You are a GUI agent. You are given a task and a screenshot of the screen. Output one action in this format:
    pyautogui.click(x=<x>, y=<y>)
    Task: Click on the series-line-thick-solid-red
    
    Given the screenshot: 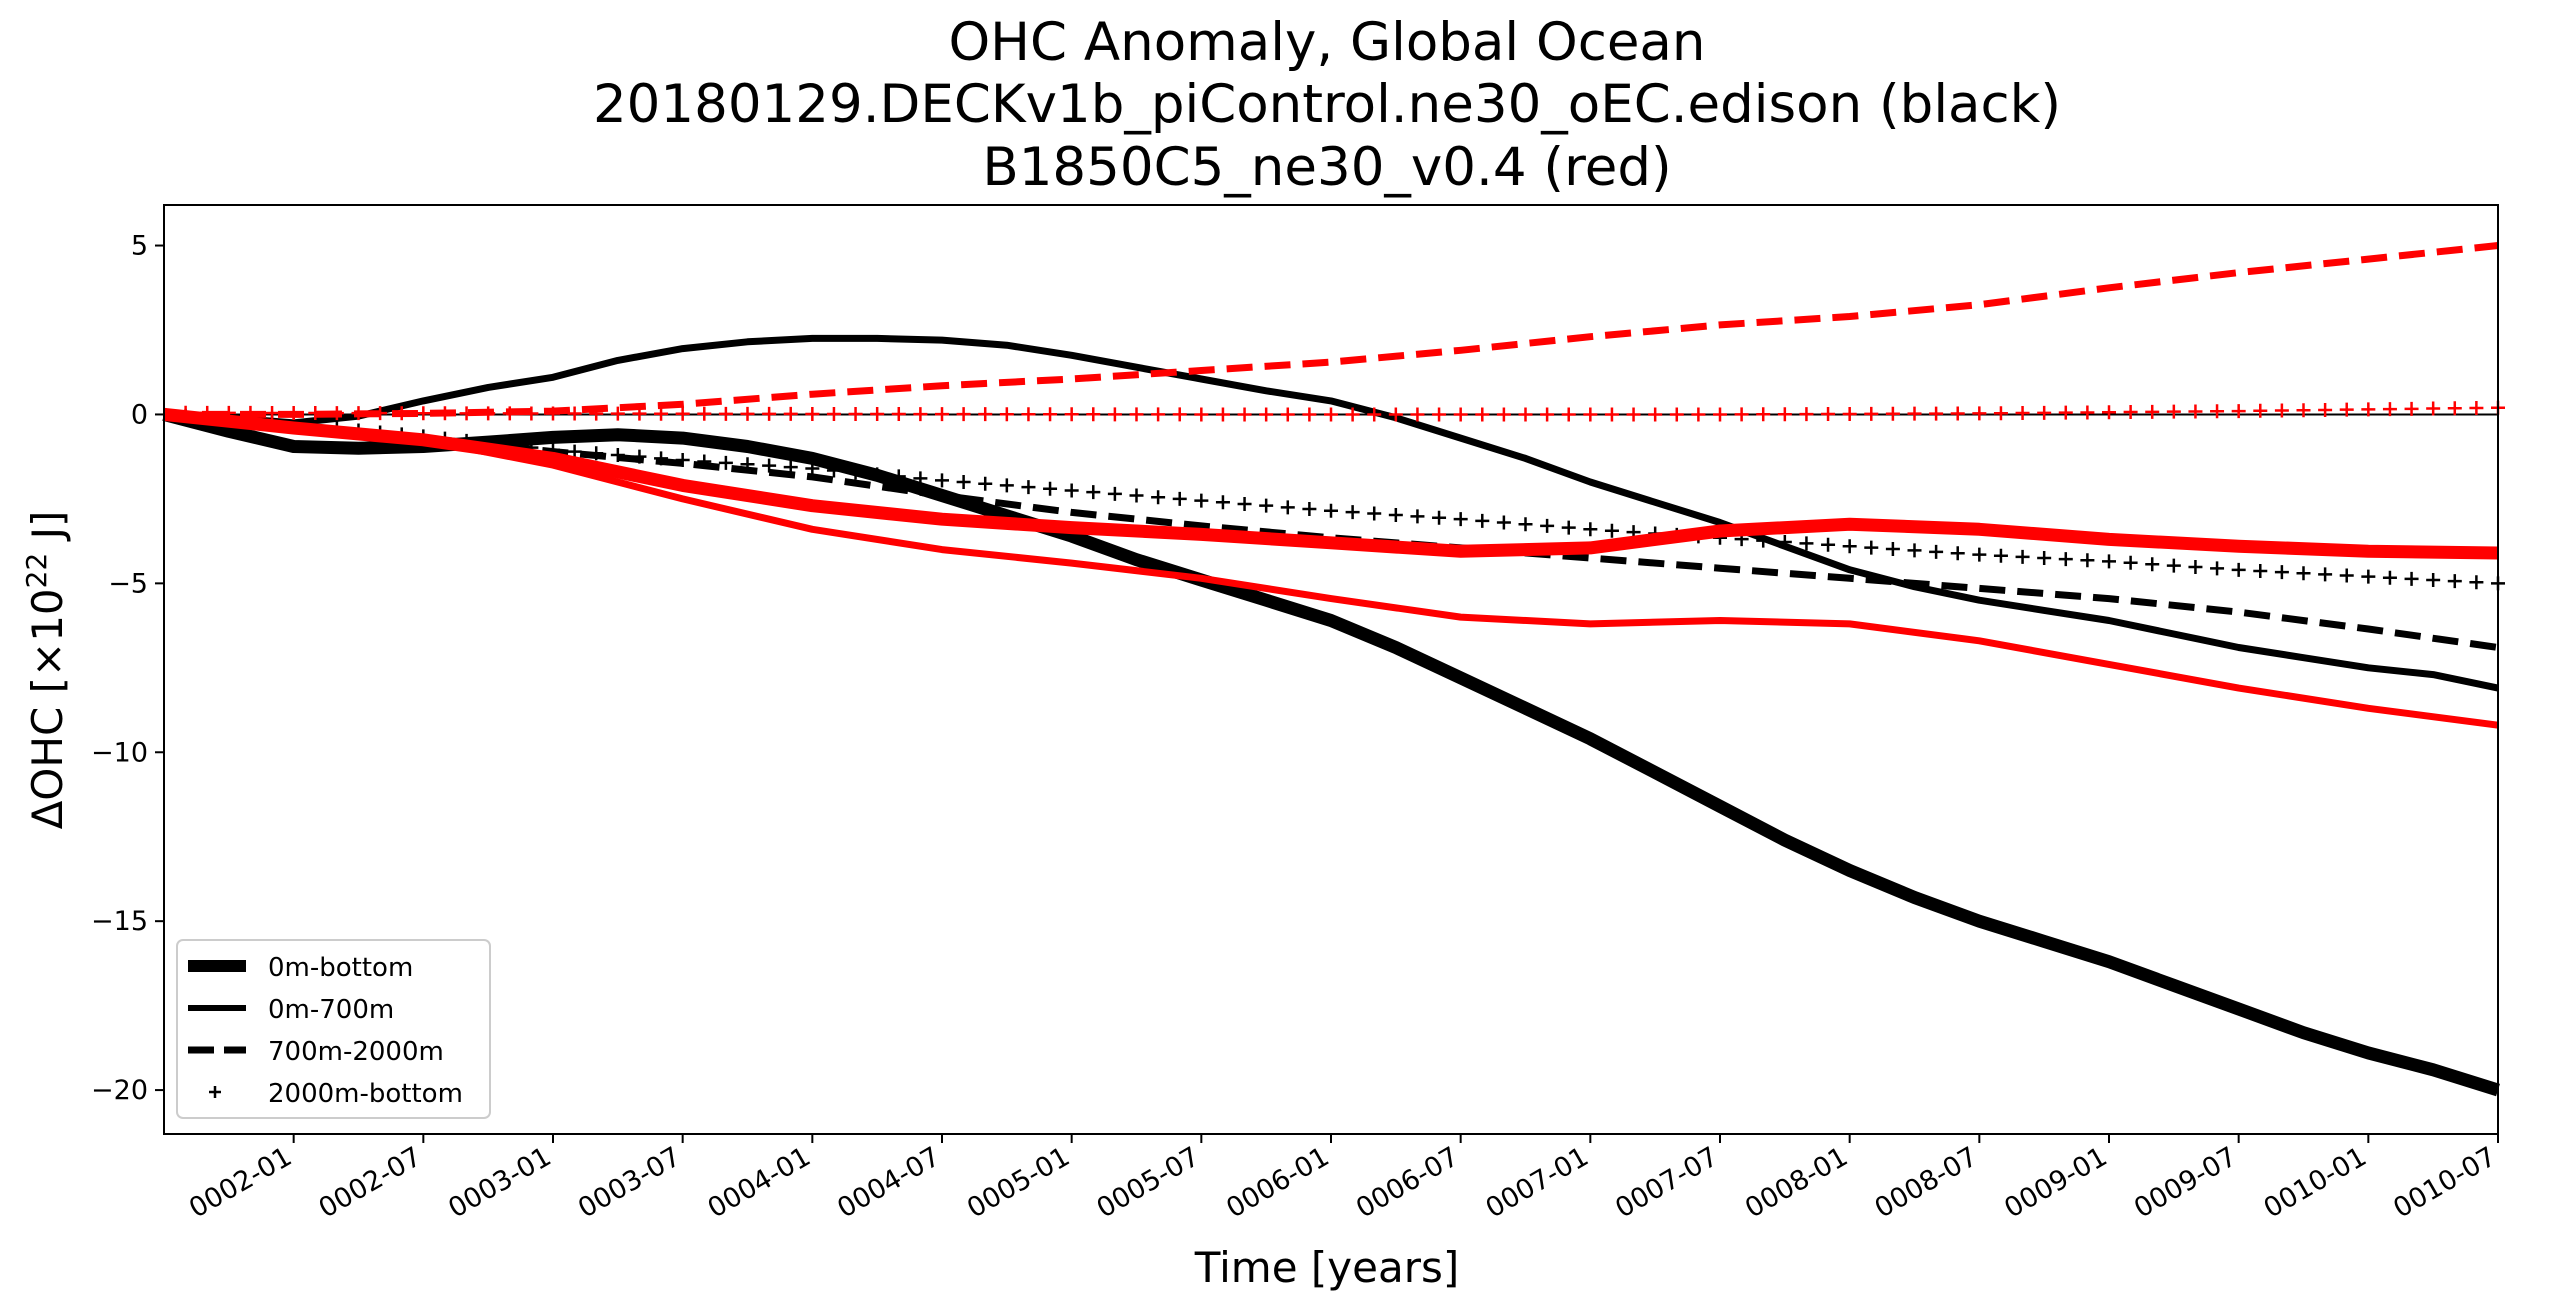 What is the action you would take?
    pyautogui.click(x=1331, y=483)
    